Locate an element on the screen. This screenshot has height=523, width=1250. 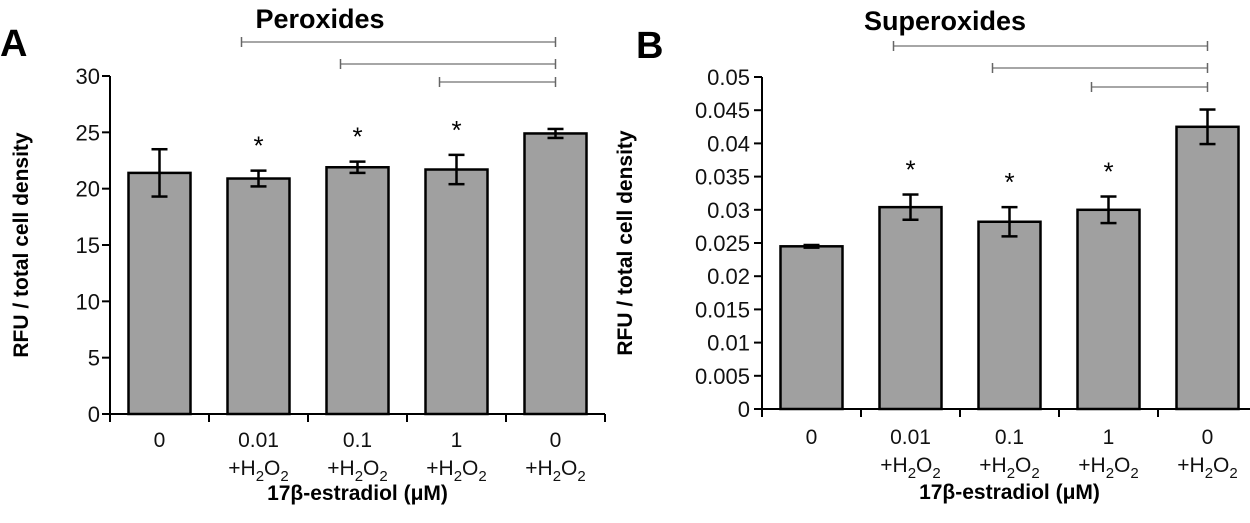
panel-label: A is located at coordinates (13, 44).